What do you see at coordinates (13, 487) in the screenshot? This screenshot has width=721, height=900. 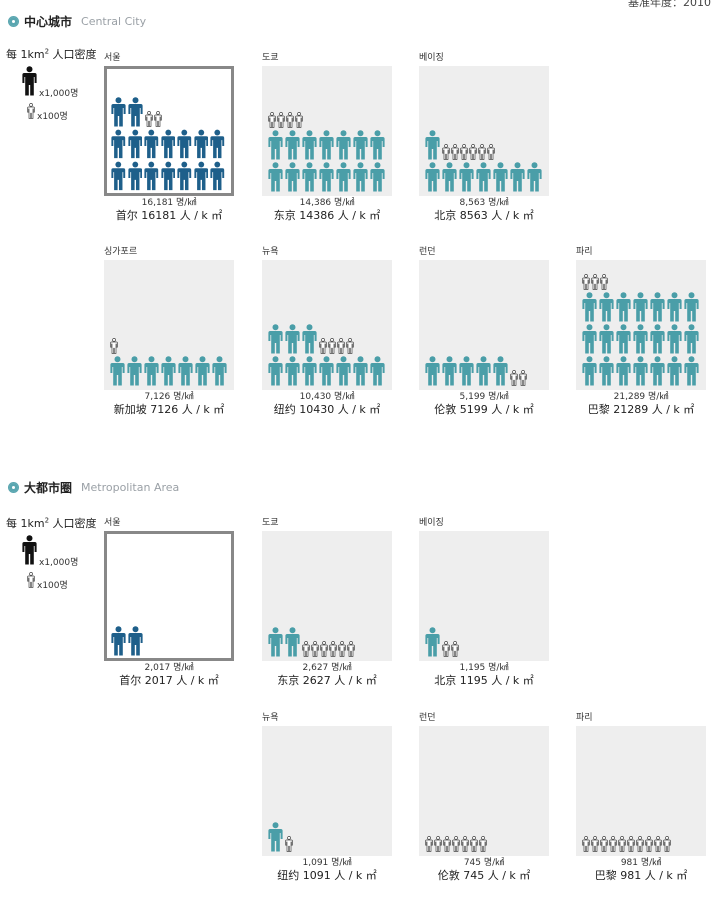 I see `circle-bullet-icon` at bounding box center [13, 487].